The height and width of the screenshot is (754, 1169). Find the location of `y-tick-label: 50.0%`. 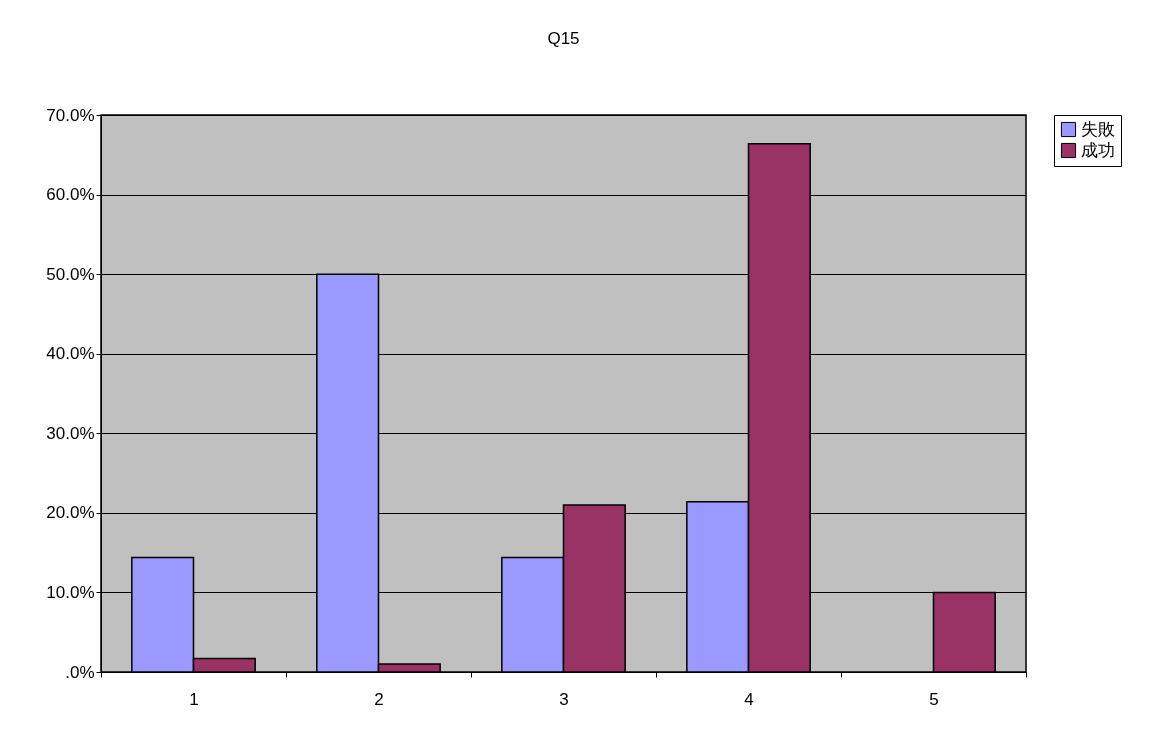

y-tick-label: 50.0% is located at coordinates (70, 274).